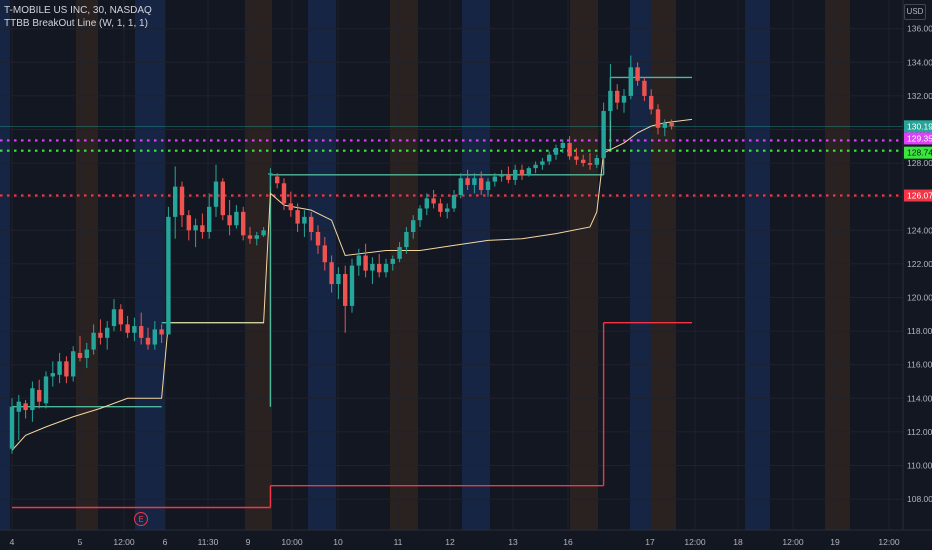  I want to click on price-tick-label: 124.00, so click(919, 230).